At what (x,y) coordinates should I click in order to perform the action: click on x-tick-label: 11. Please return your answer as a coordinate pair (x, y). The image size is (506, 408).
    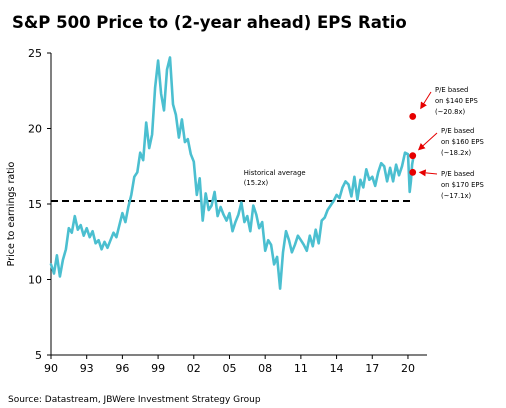
    Looking at the image, I should click on (301, 368).